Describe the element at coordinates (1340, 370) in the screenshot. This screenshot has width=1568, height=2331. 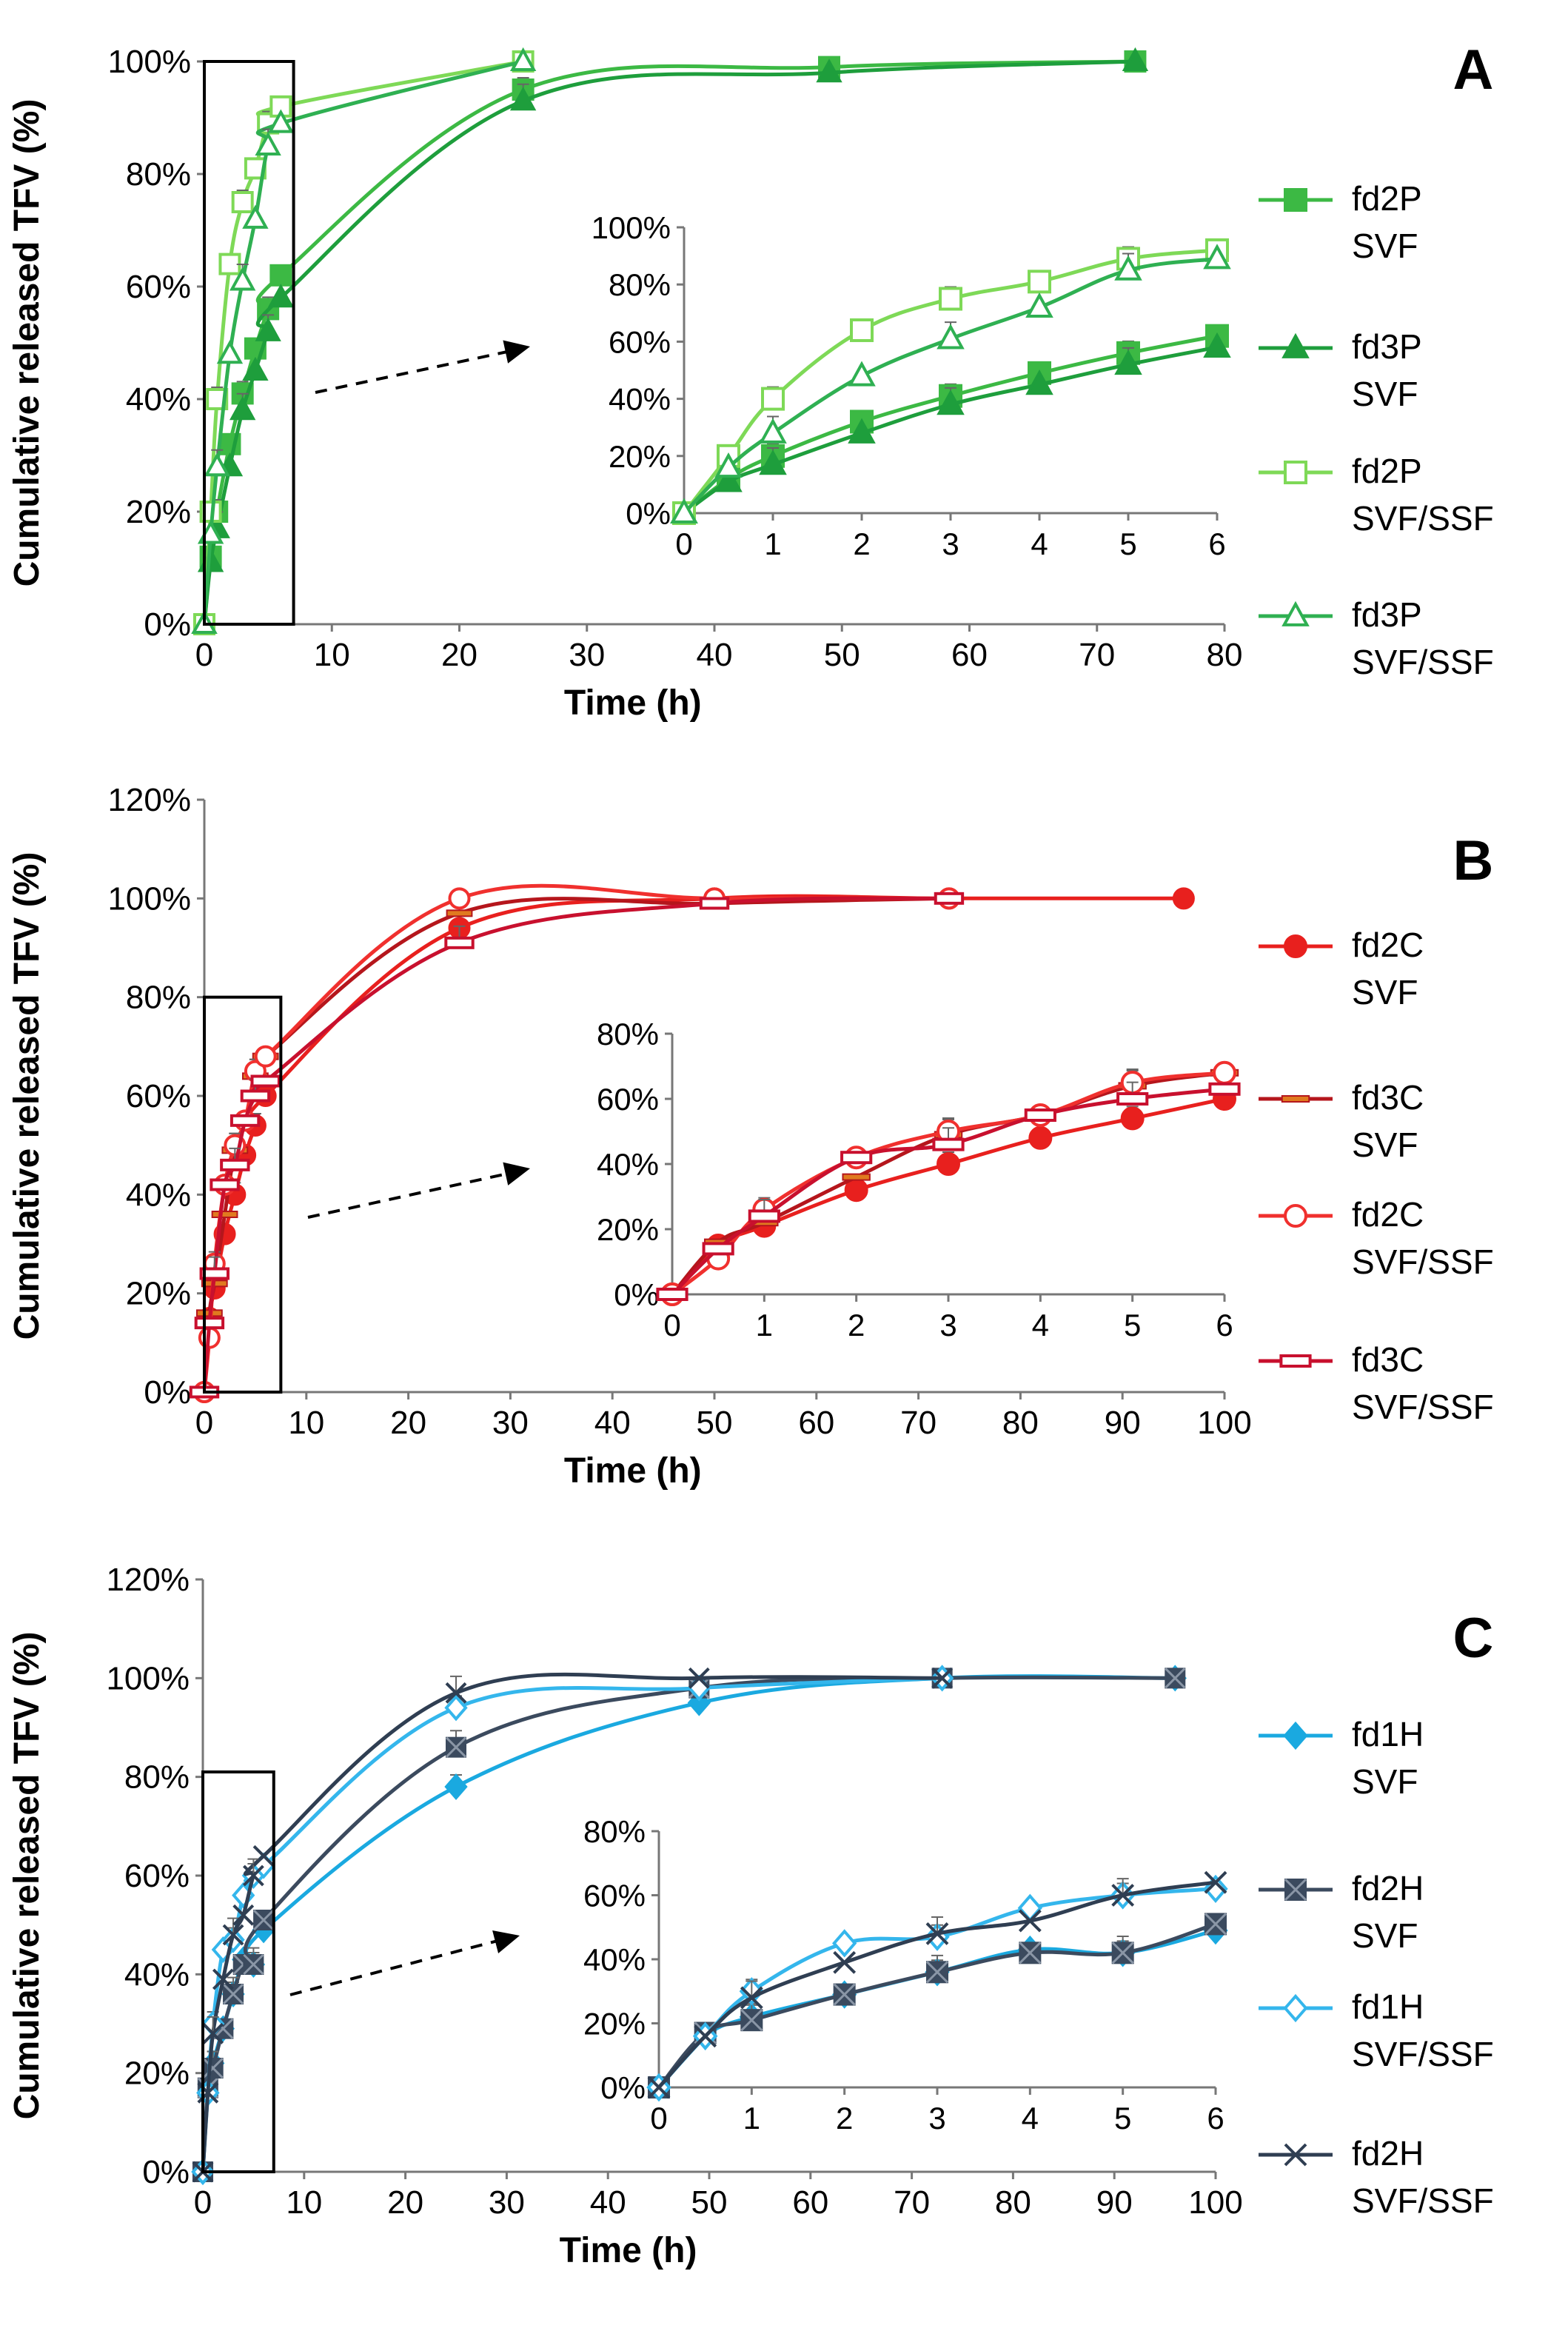
I see `legend-entry: fd3P SVF` at that location.